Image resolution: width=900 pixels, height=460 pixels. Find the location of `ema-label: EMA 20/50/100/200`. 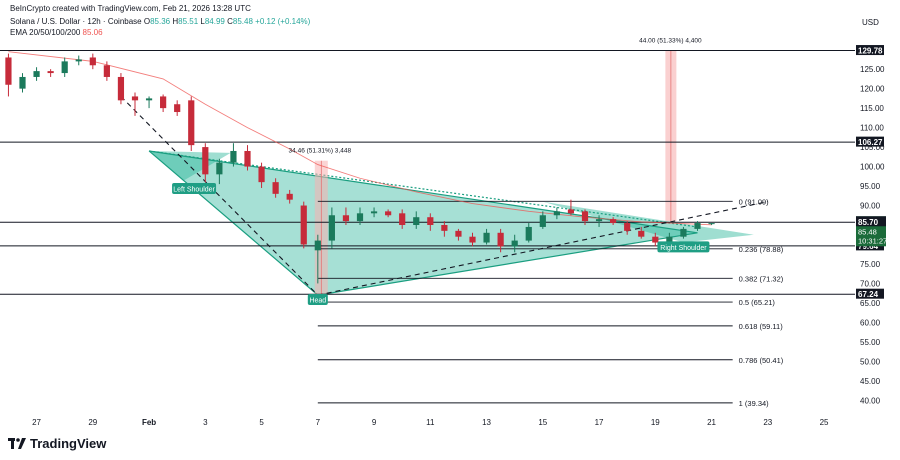

ema-label: EMA 20/50/100/200 is located at coordinates (45, 32).